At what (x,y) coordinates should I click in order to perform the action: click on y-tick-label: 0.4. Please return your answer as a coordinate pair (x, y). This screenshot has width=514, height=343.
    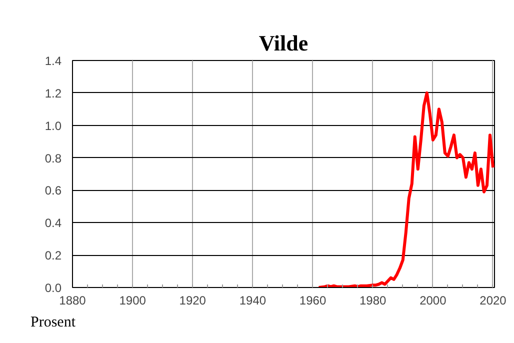
    Looking at the image, I should click on (53, 223).